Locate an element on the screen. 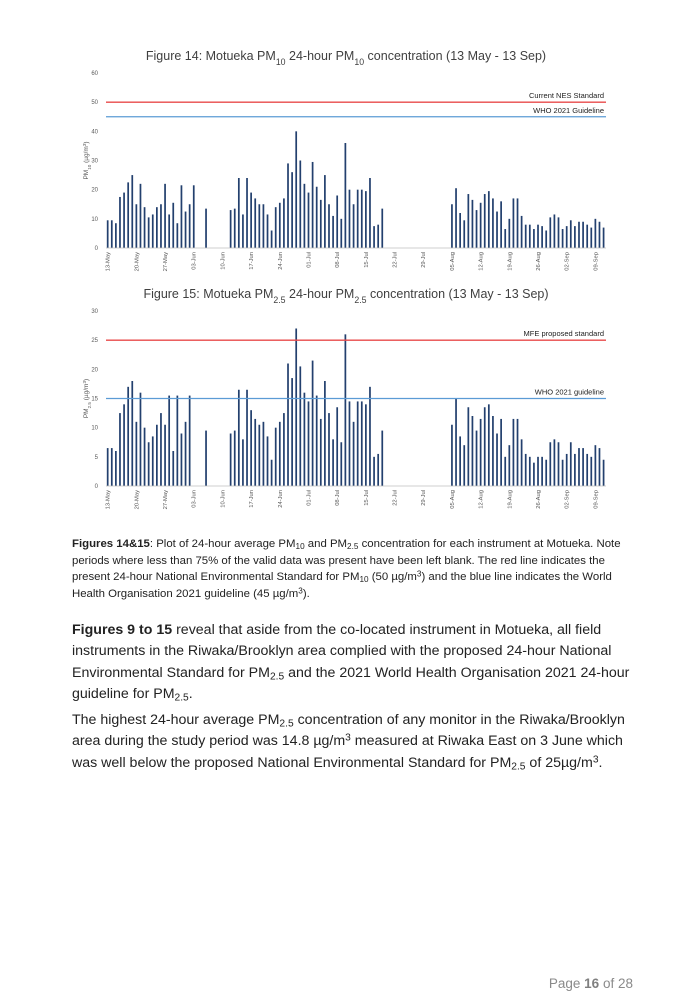 Image resolution: width=689 pixels, height=1004 pixels. para-sup: 3 is located at coordinates (595, 760).